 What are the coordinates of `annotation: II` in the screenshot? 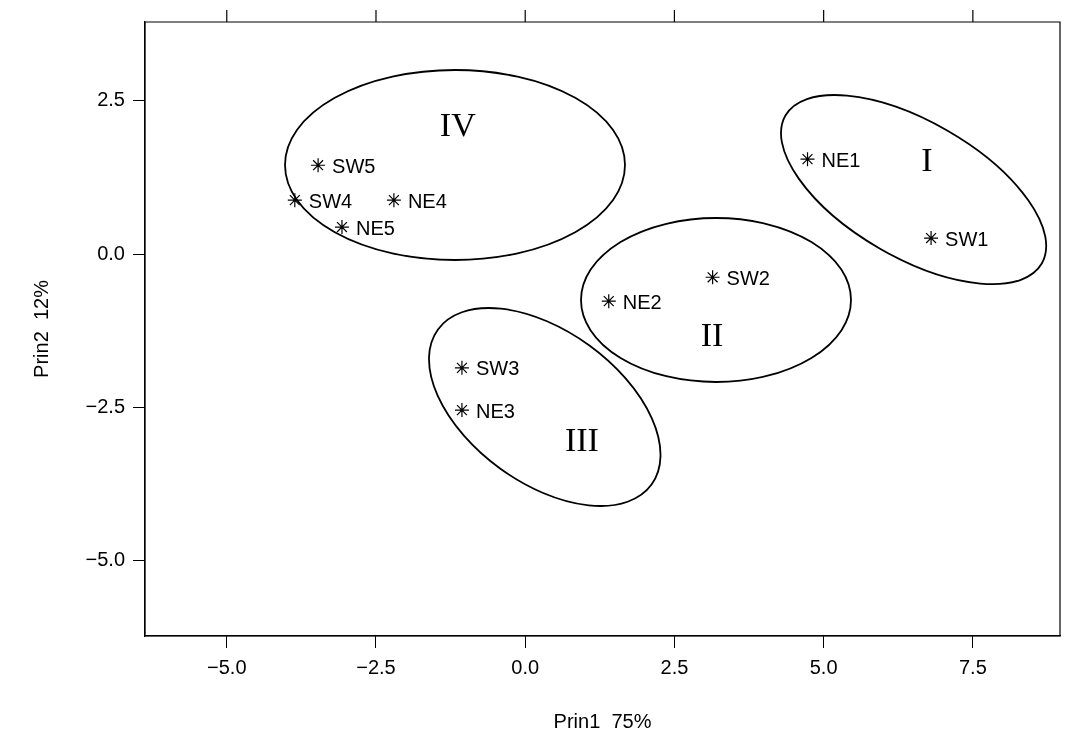 It's located at (712, 334).